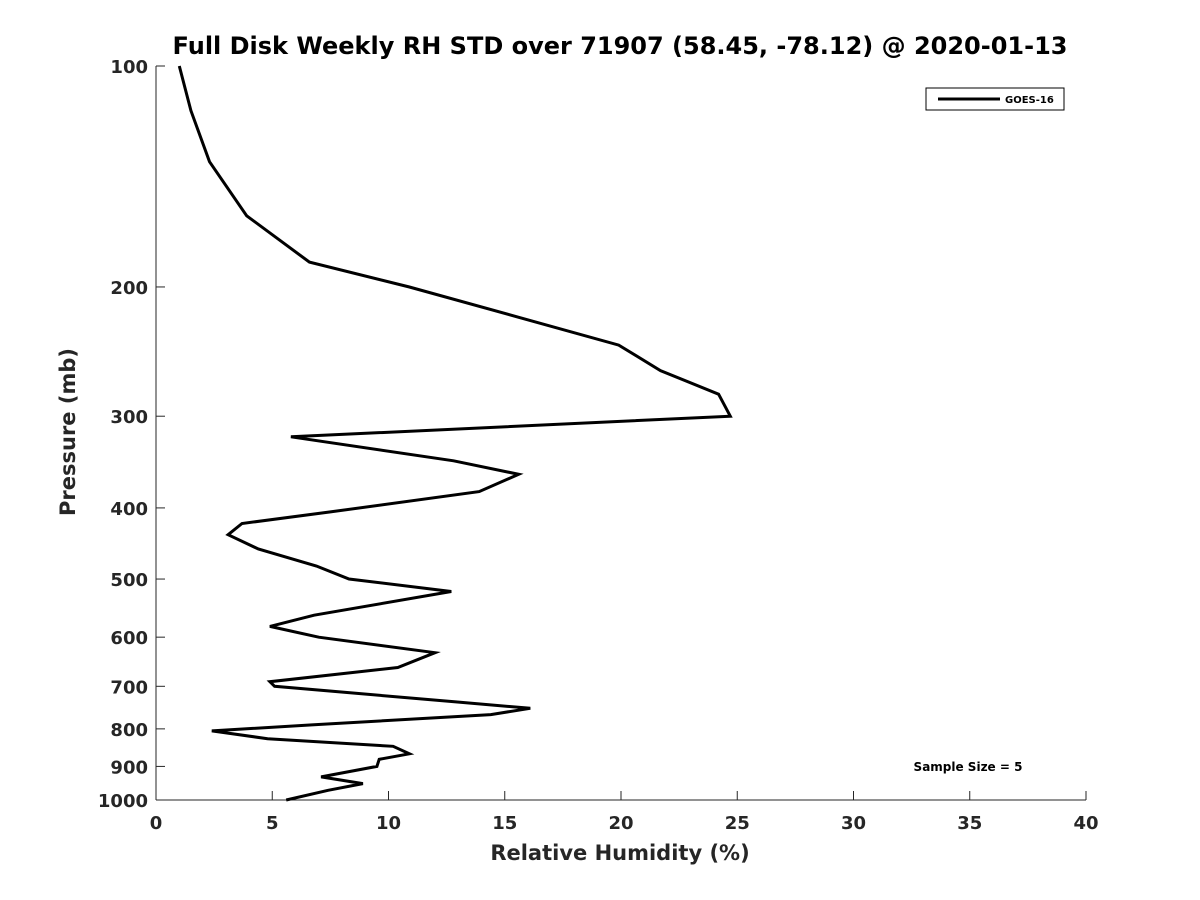 This screenshot has height=900, width=1200. I want to click on legend-label-goes16: GOES-16, so click(1029, 100).